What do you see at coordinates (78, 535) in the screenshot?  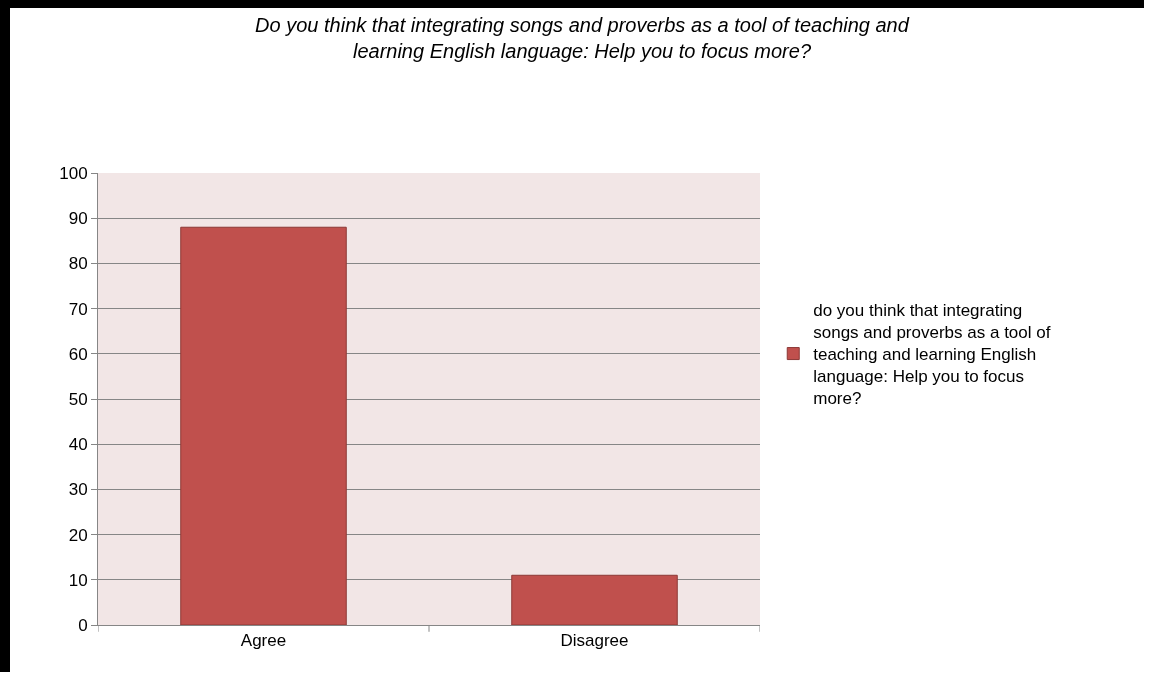 I see `y-tick-label: 20` at bounding box center [78, 535].